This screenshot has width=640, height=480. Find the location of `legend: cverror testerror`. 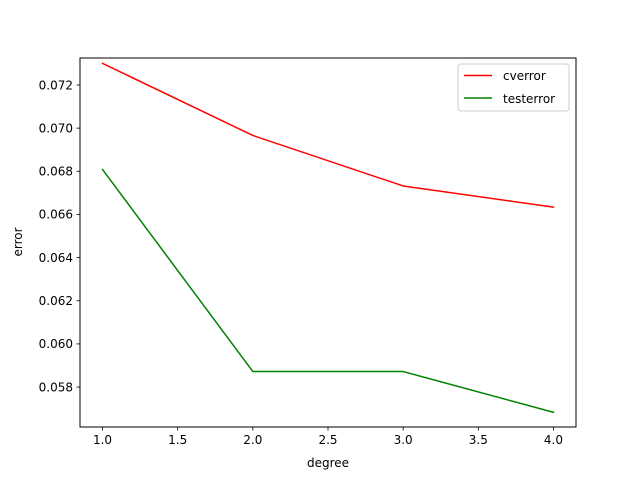

legend: cverror testerror is located at coordinates (513, 87).